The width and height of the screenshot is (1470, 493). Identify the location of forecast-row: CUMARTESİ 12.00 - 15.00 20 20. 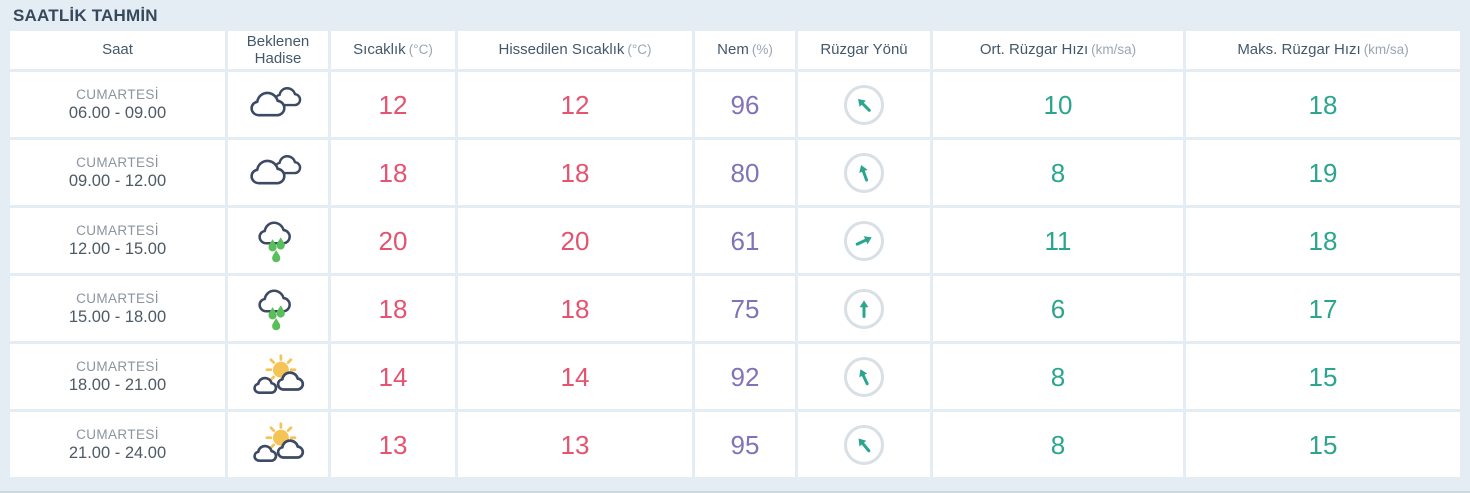
(735, 240).